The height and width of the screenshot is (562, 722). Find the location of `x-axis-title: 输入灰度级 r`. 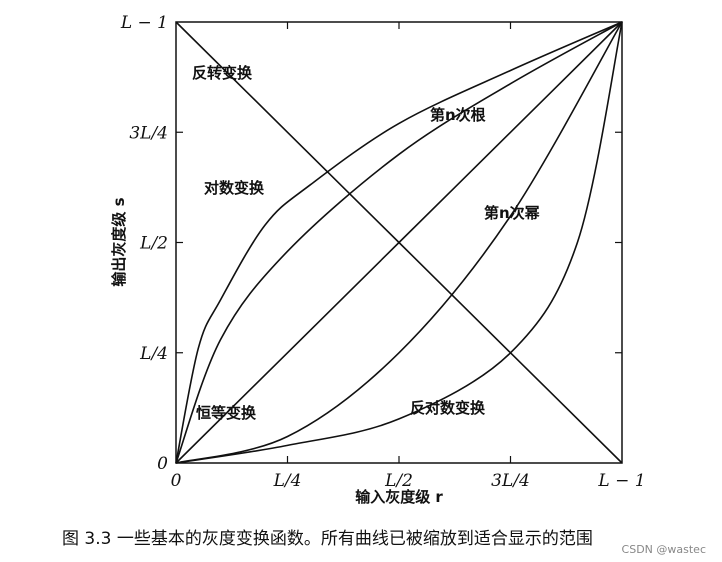

x-axis-title: 输入灰度级 r is located at coordinates (399, 497).